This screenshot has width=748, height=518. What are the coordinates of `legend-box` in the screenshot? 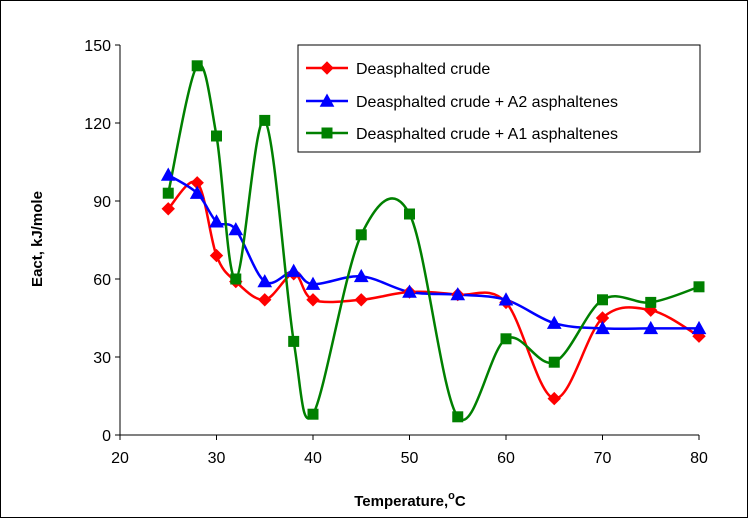 It's located at (499, 98).